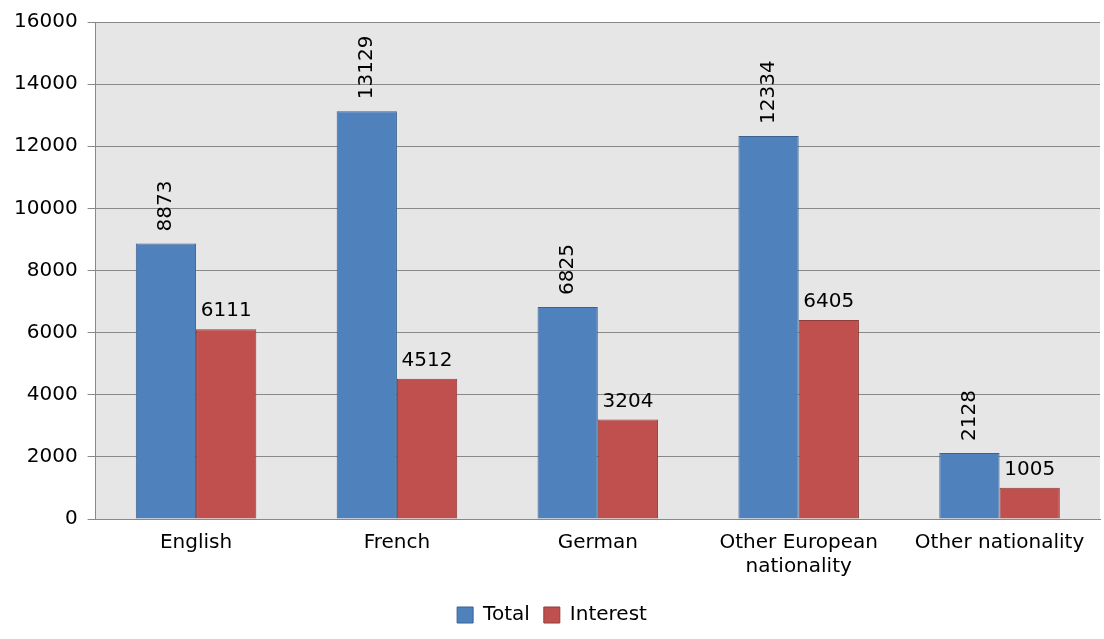 This screenshot has height=639, width=1104. What do you see at coordinates (71, 517) in the screenshot?
I see `y-tick-label: 0` at bounding box center [71, 517].